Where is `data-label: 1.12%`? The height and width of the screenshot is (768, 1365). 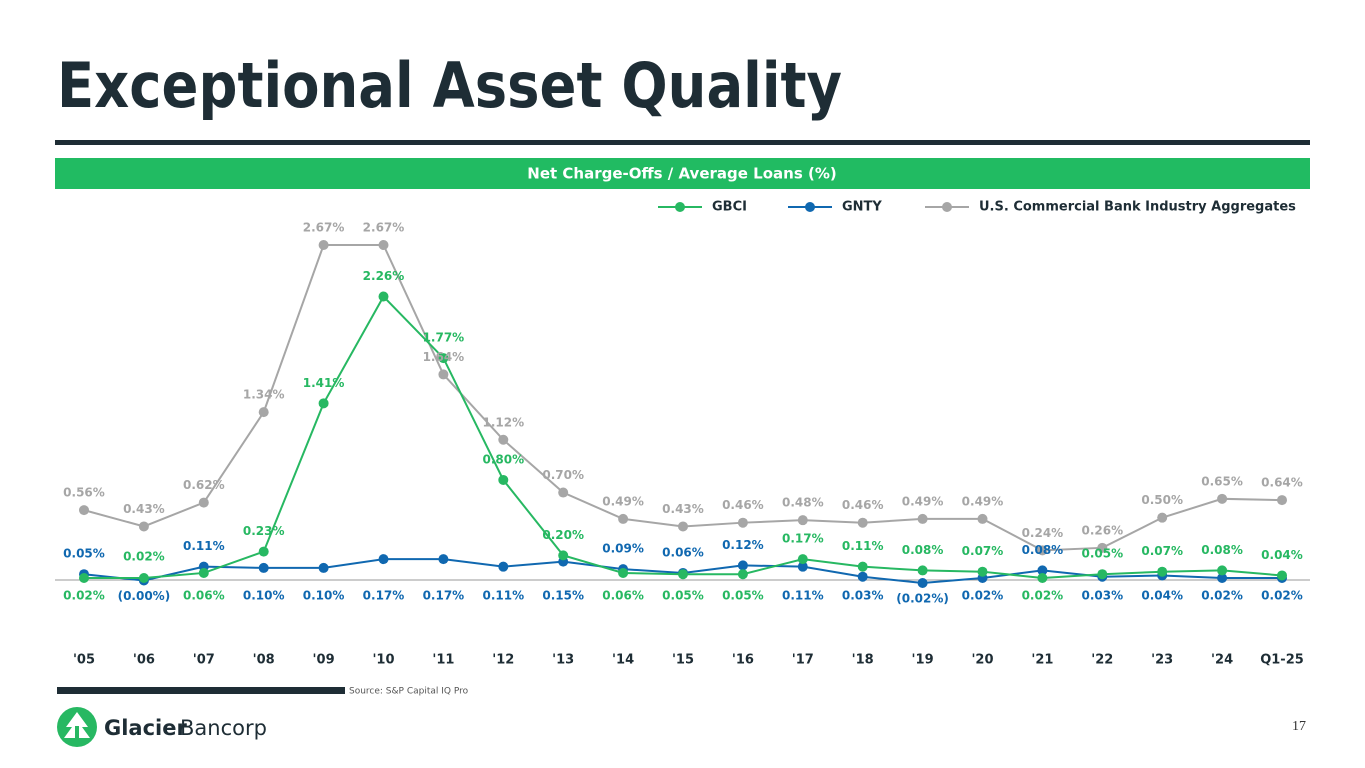
data-label: 1.12% is located at coordinates (503, 422).